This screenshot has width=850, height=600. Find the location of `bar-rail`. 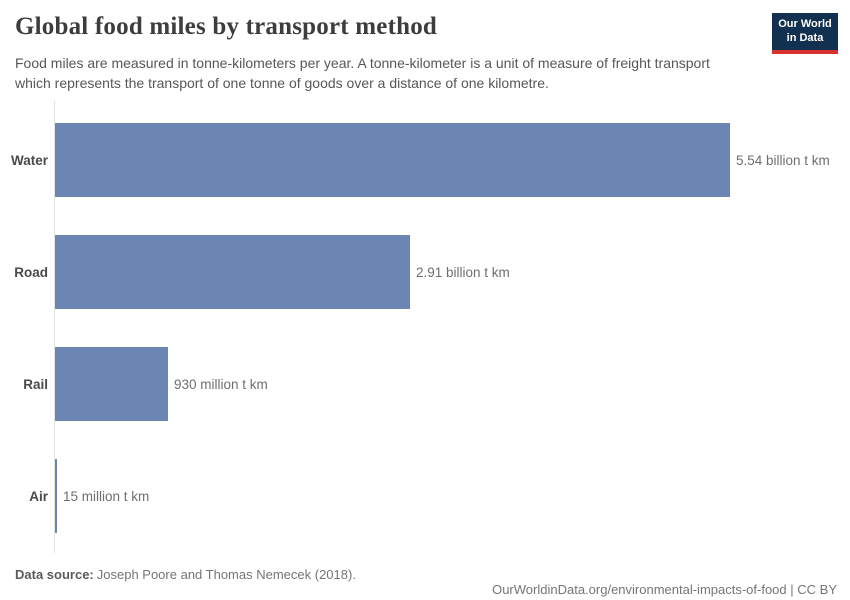

bar-rail is located at coordinates (111, 384).